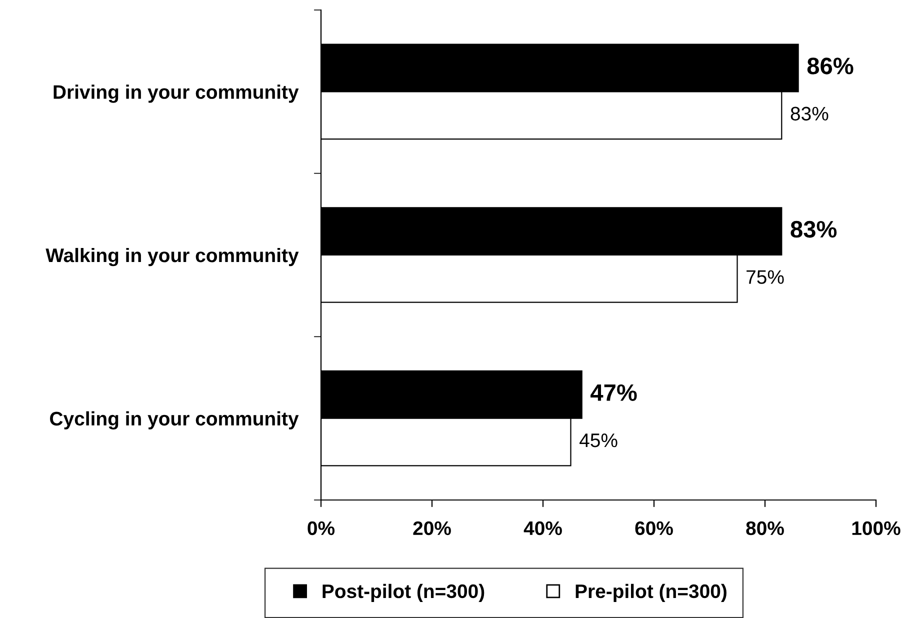 Image resolution: width=908 pixels, height=618 pixels. I want to click on data-label: 75%, so click(765, 277).